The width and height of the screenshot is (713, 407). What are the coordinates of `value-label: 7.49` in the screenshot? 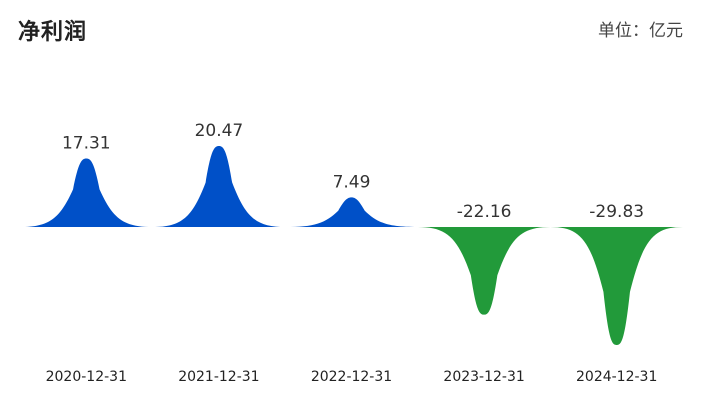 It's located at (352, 182).